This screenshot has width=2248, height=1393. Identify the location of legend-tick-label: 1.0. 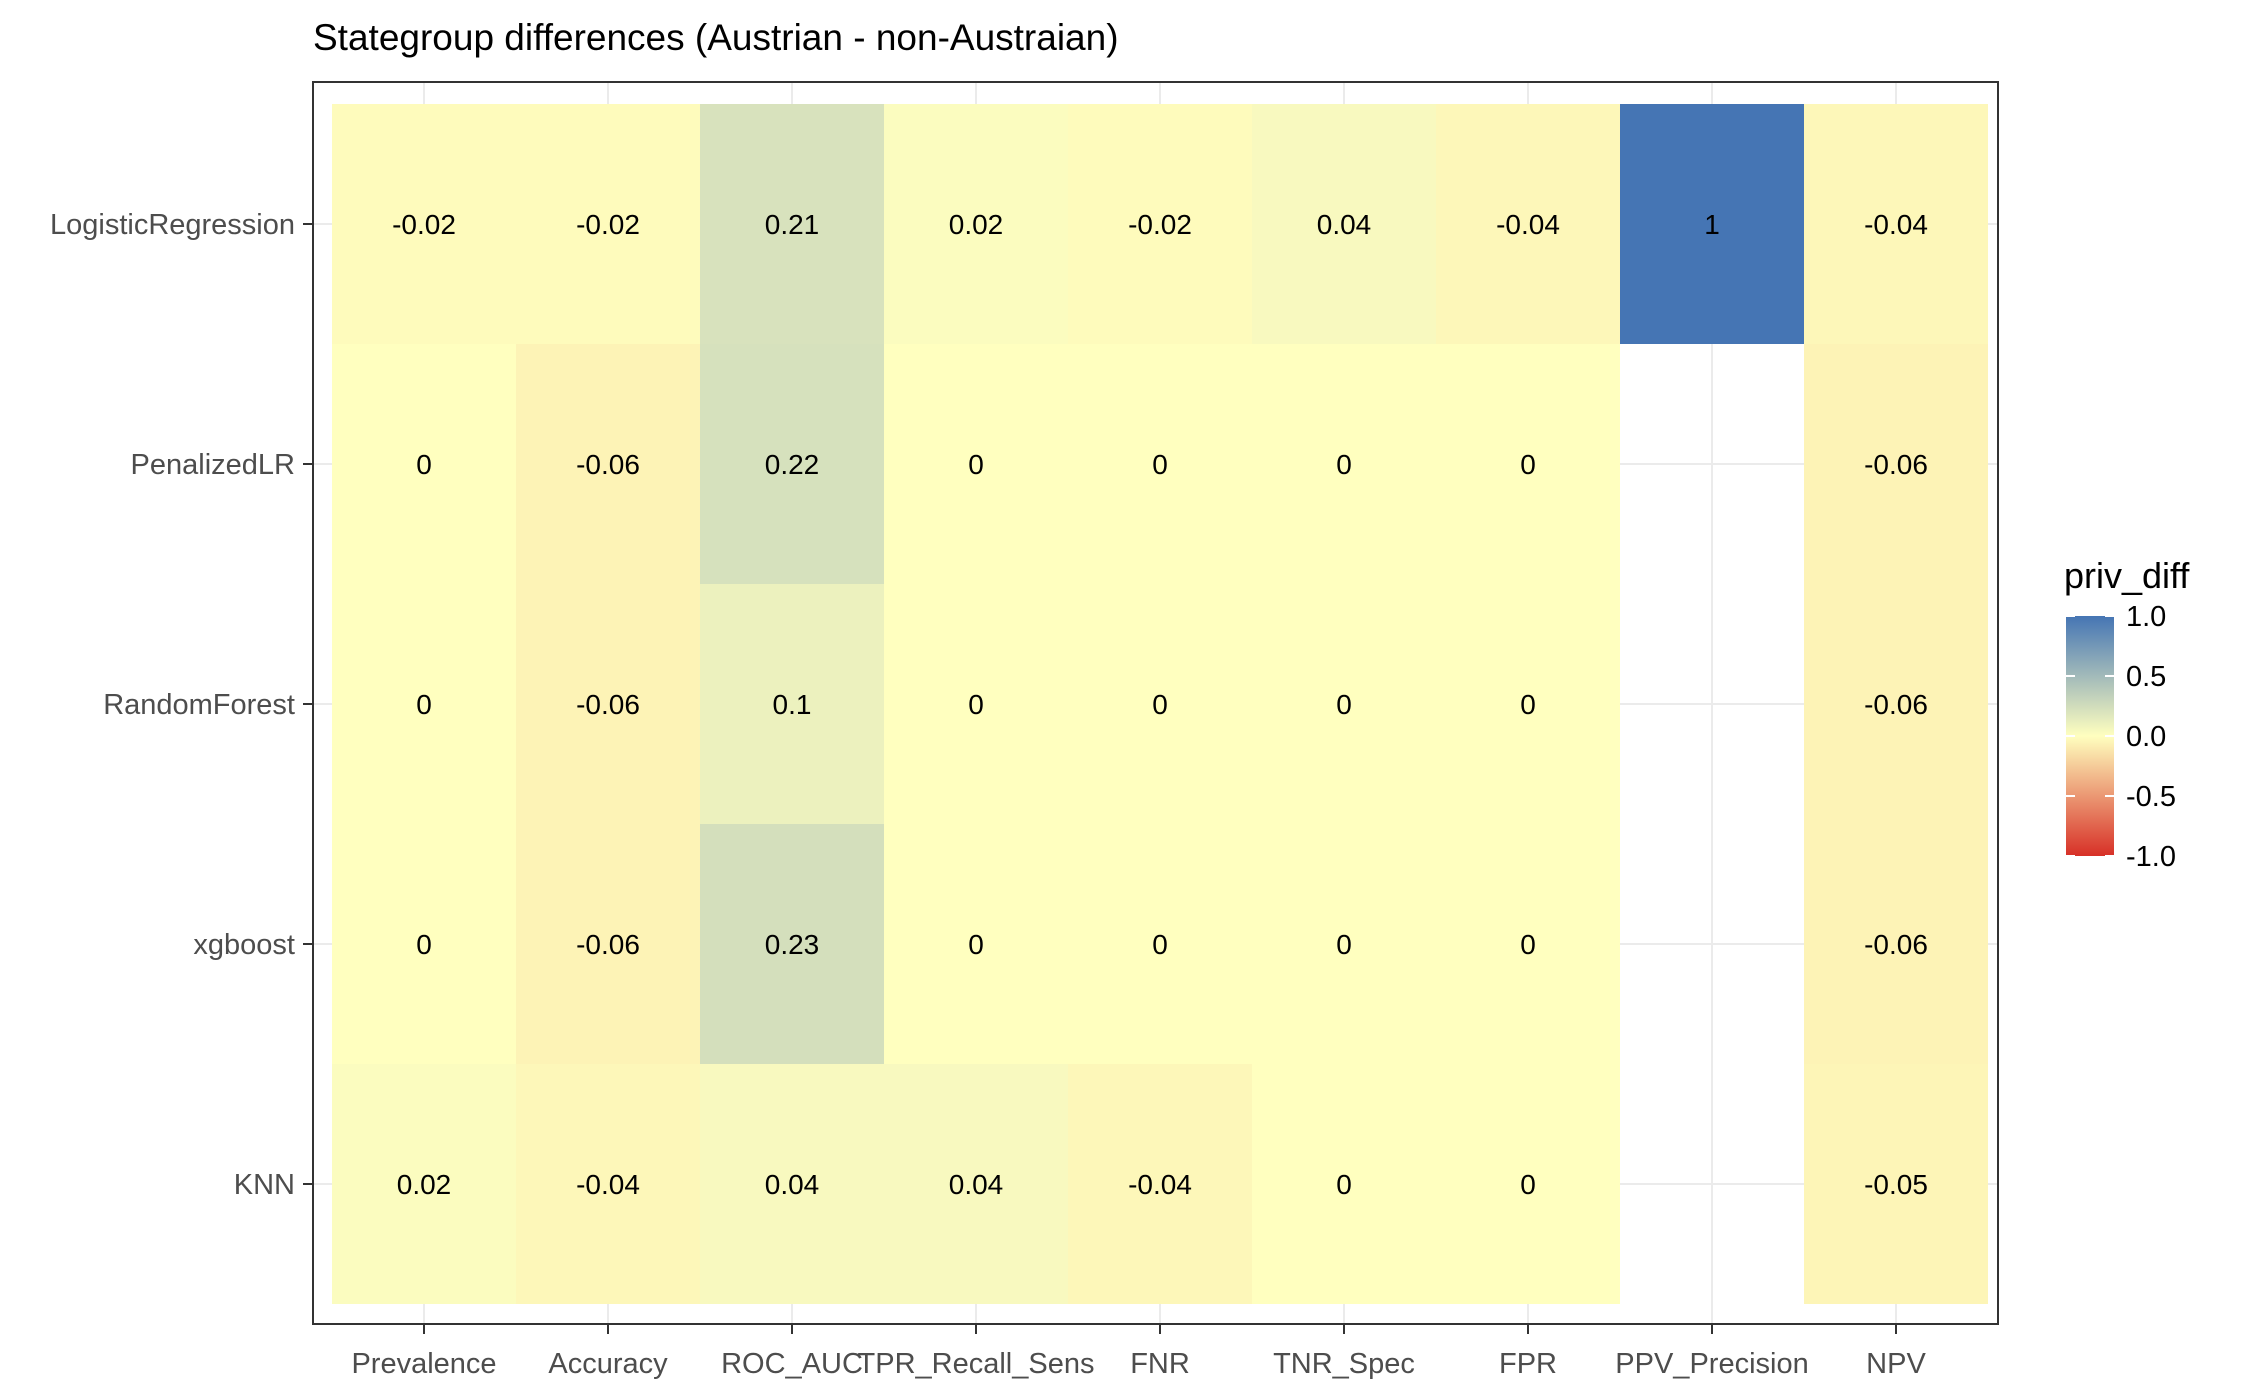
(2146, 617).